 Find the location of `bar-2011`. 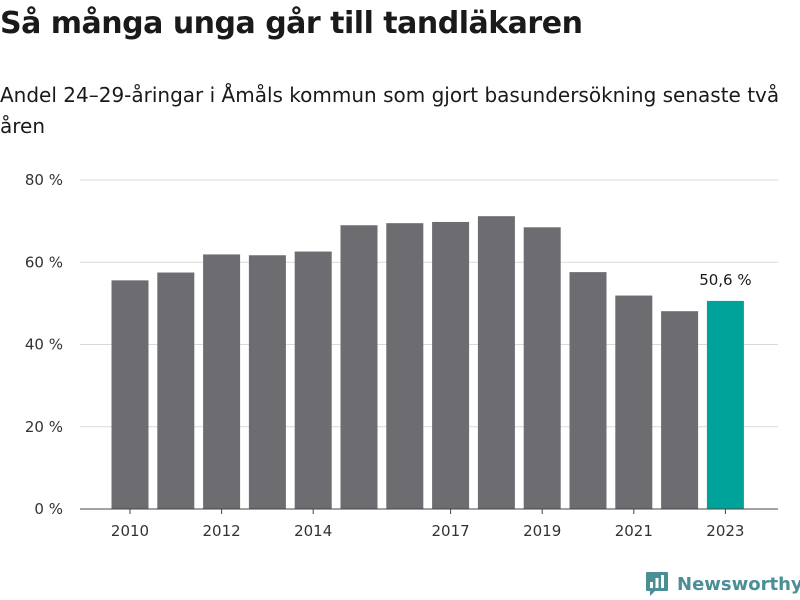

bar-2011 is located at coordinates (176, 390).